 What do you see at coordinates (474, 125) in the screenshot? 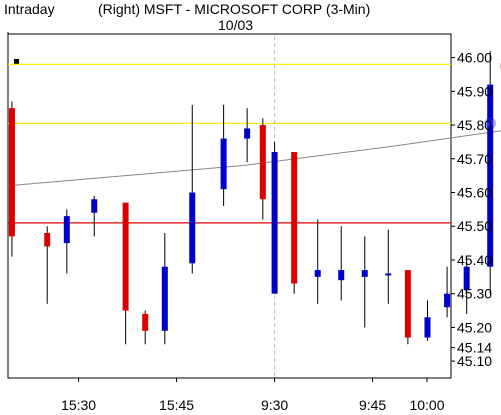
I see `y-tick-label: 45.80` at bounding box center [474, 125].